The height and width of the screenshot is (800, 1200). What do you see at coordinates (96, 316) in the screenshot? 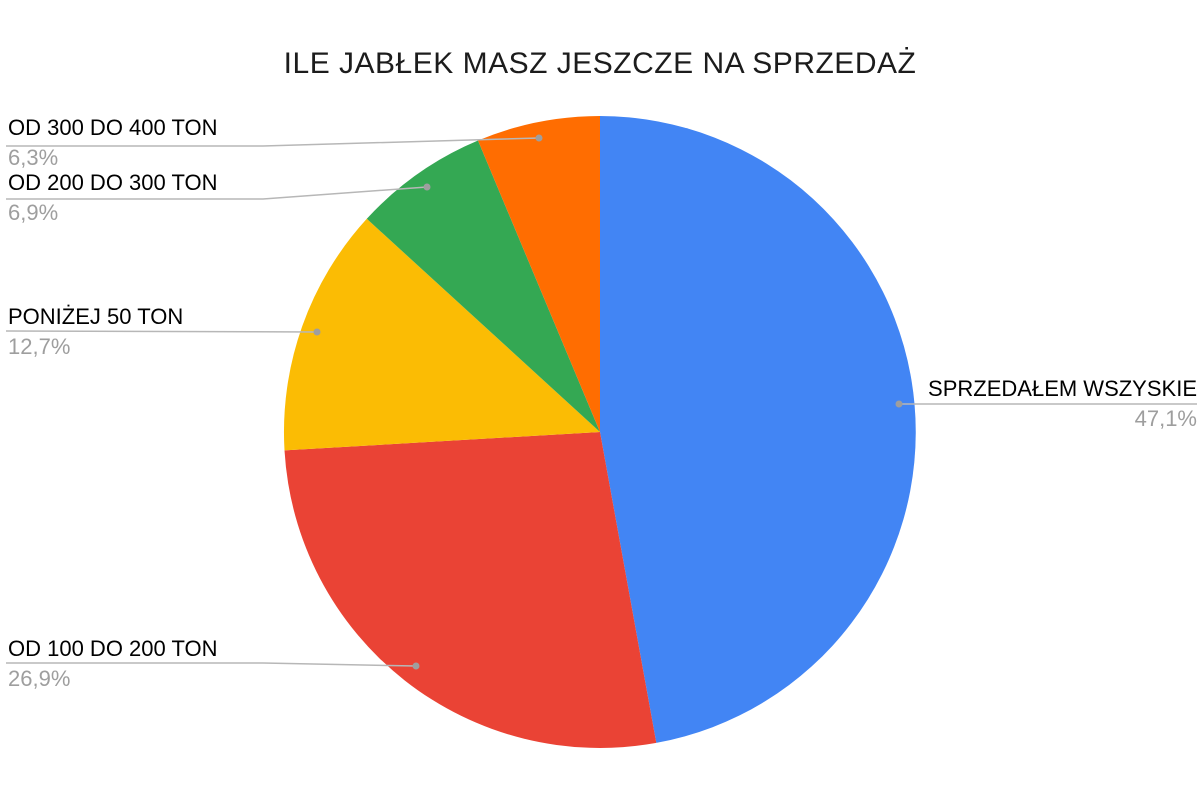
I see `slice-label: PONIŻEJ 50 TON` at bounding box center [96, 316].